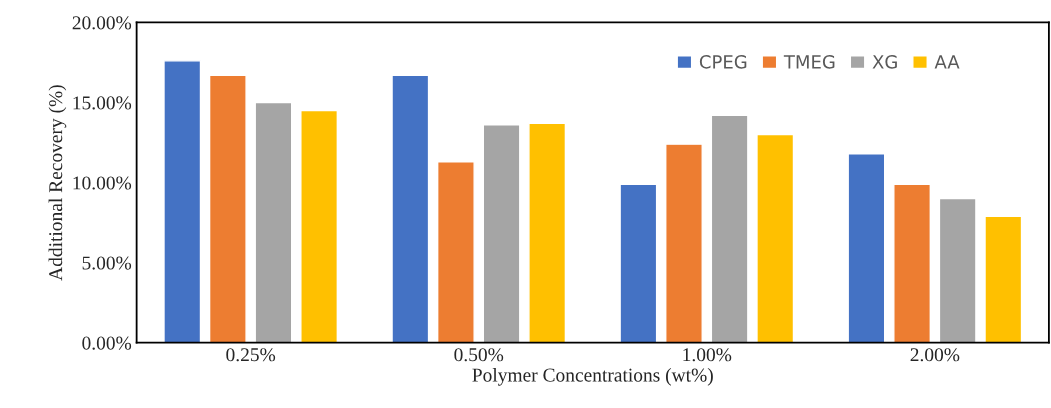 The width and height of the screenshot is (1051, 408). What do you see at coordinates (707, 355) in the screenshot?
I see `x-tick-label: 1.00%` at bounding box center [707, 355].